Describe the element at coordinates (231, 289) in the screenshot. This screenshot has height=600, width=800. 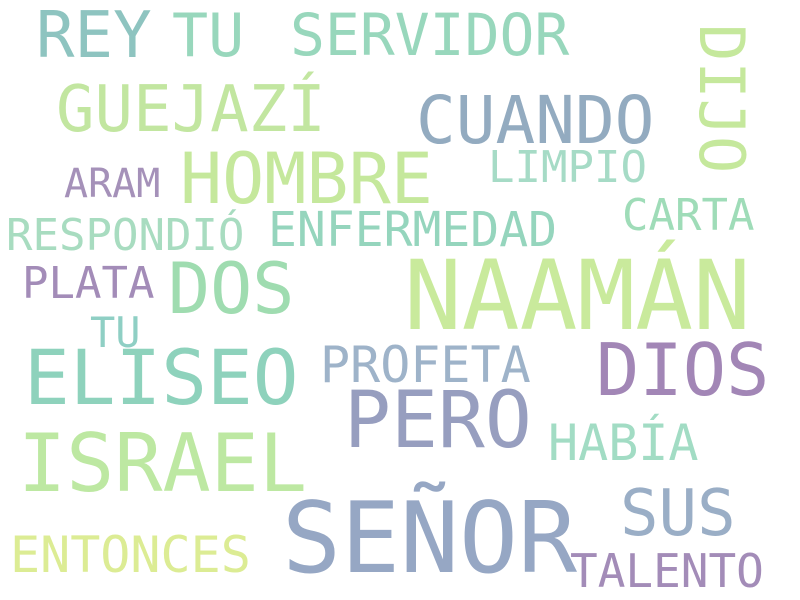
I see `word-dos: DOS` at that location.